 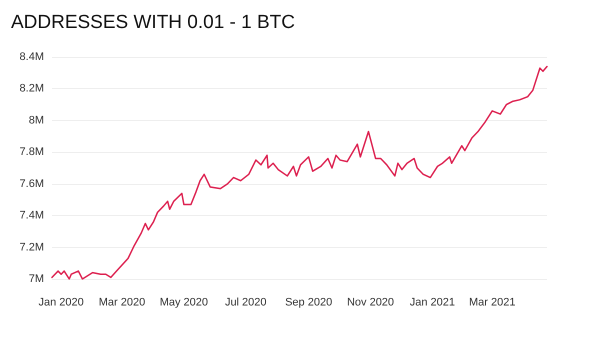 What do you see at coordinates (32, 247) in the screenshot?
I see `y-tick-label: 7.2M` at bounding box center [32, 247].